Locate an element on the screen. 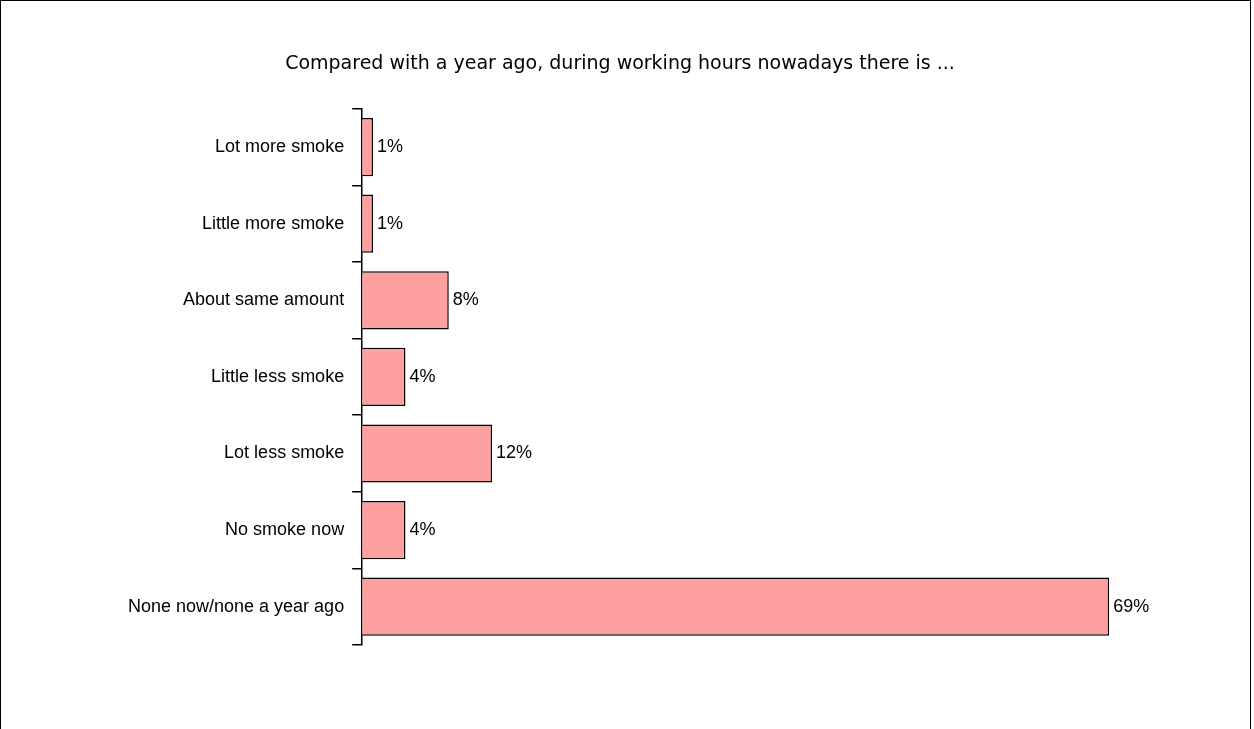 This screenshot has width=1254, height=729. y-tick-label: Lot less smoke is located at coordinates (284, 452).